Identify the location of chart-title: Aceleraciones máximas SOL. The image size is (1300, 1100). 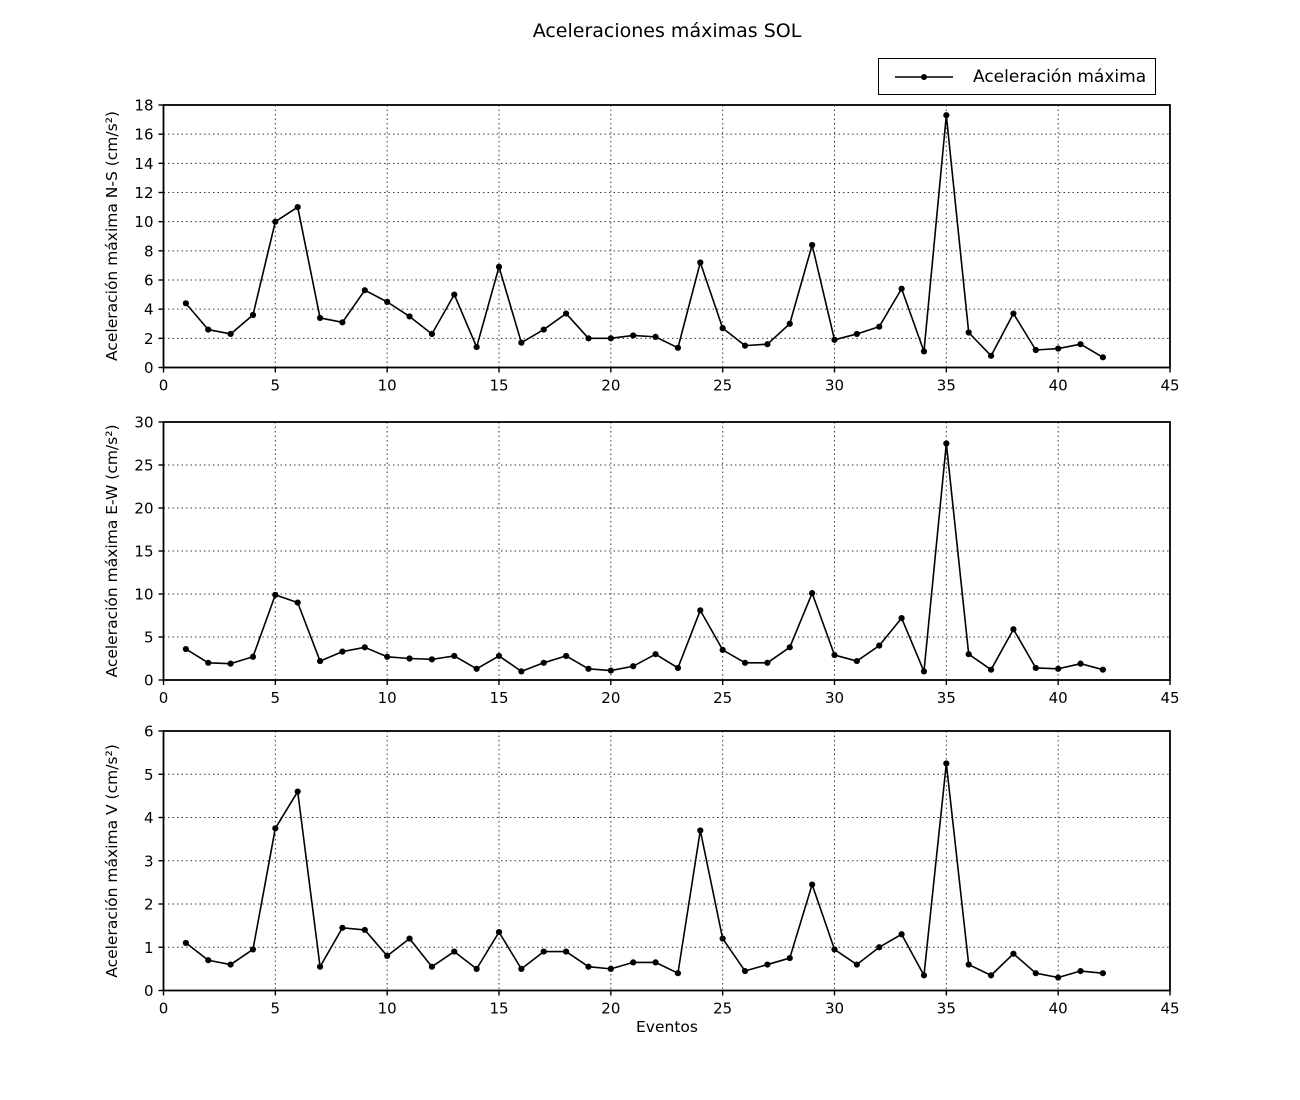
(667, 31).